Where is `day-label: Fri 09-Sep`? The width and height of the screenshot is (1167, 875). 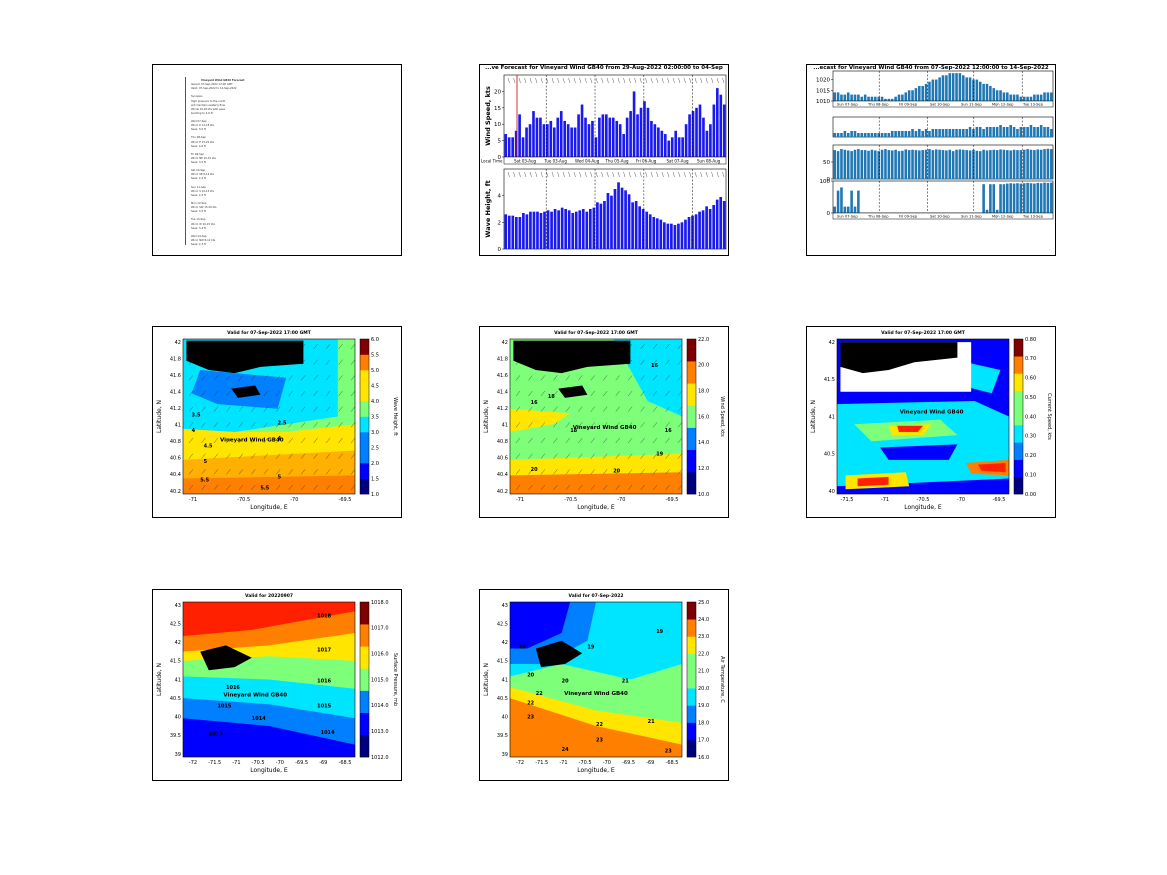 day-label: Fri 09-Sep is located at coordinates (908, 105).